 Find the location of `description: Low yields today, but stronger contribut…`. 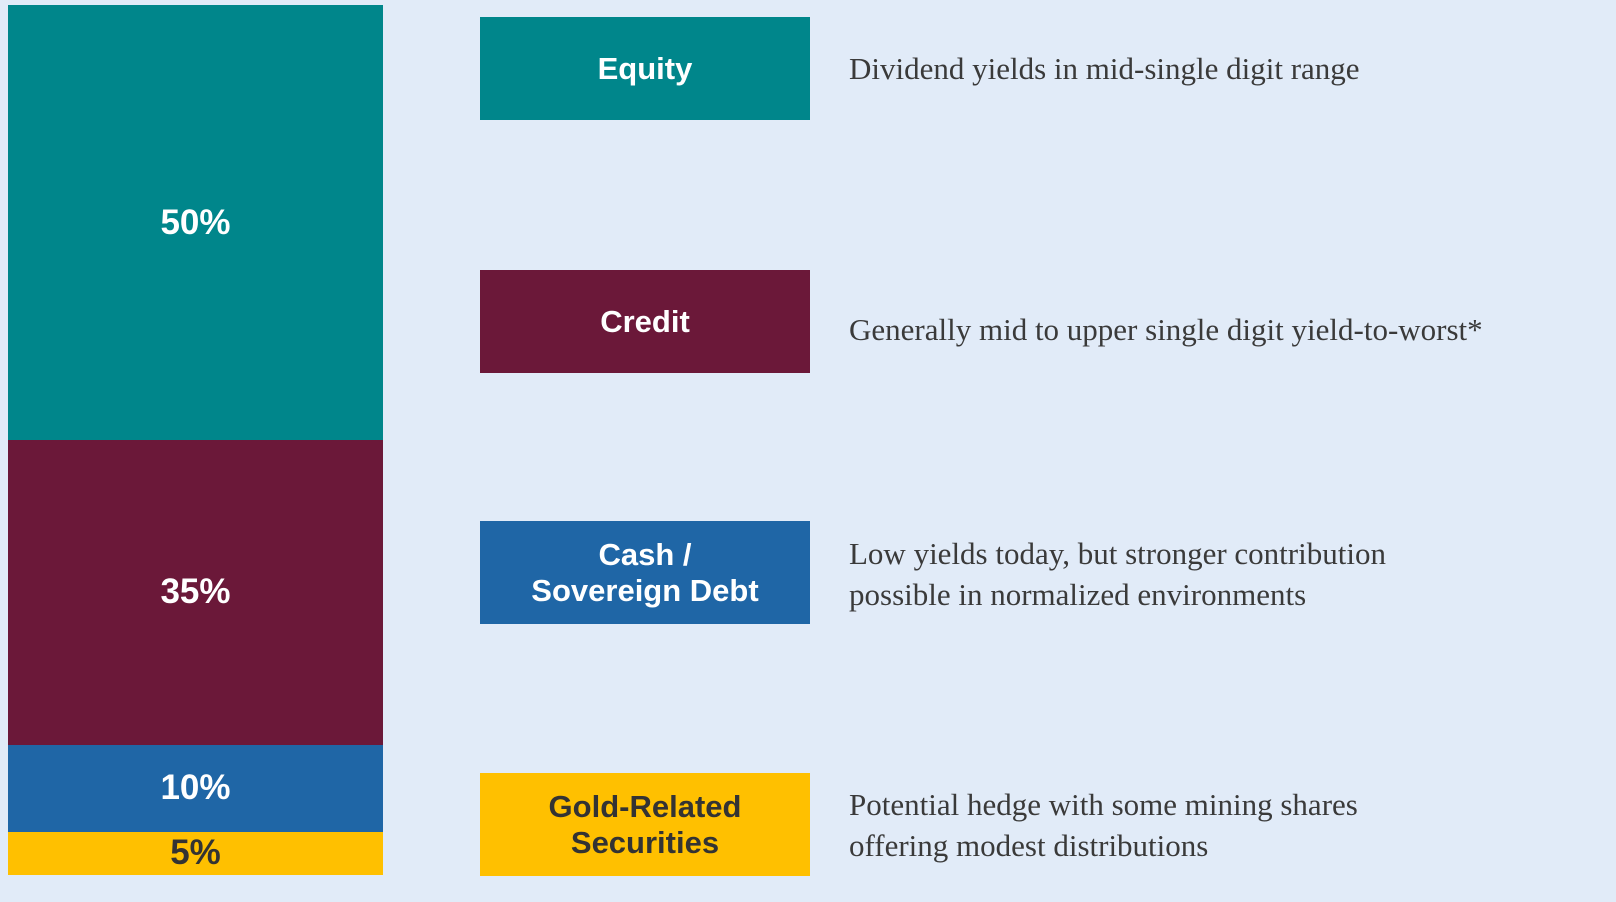

description: Low yields today, but stronger contribut… is located at coordinates (1117, 553).